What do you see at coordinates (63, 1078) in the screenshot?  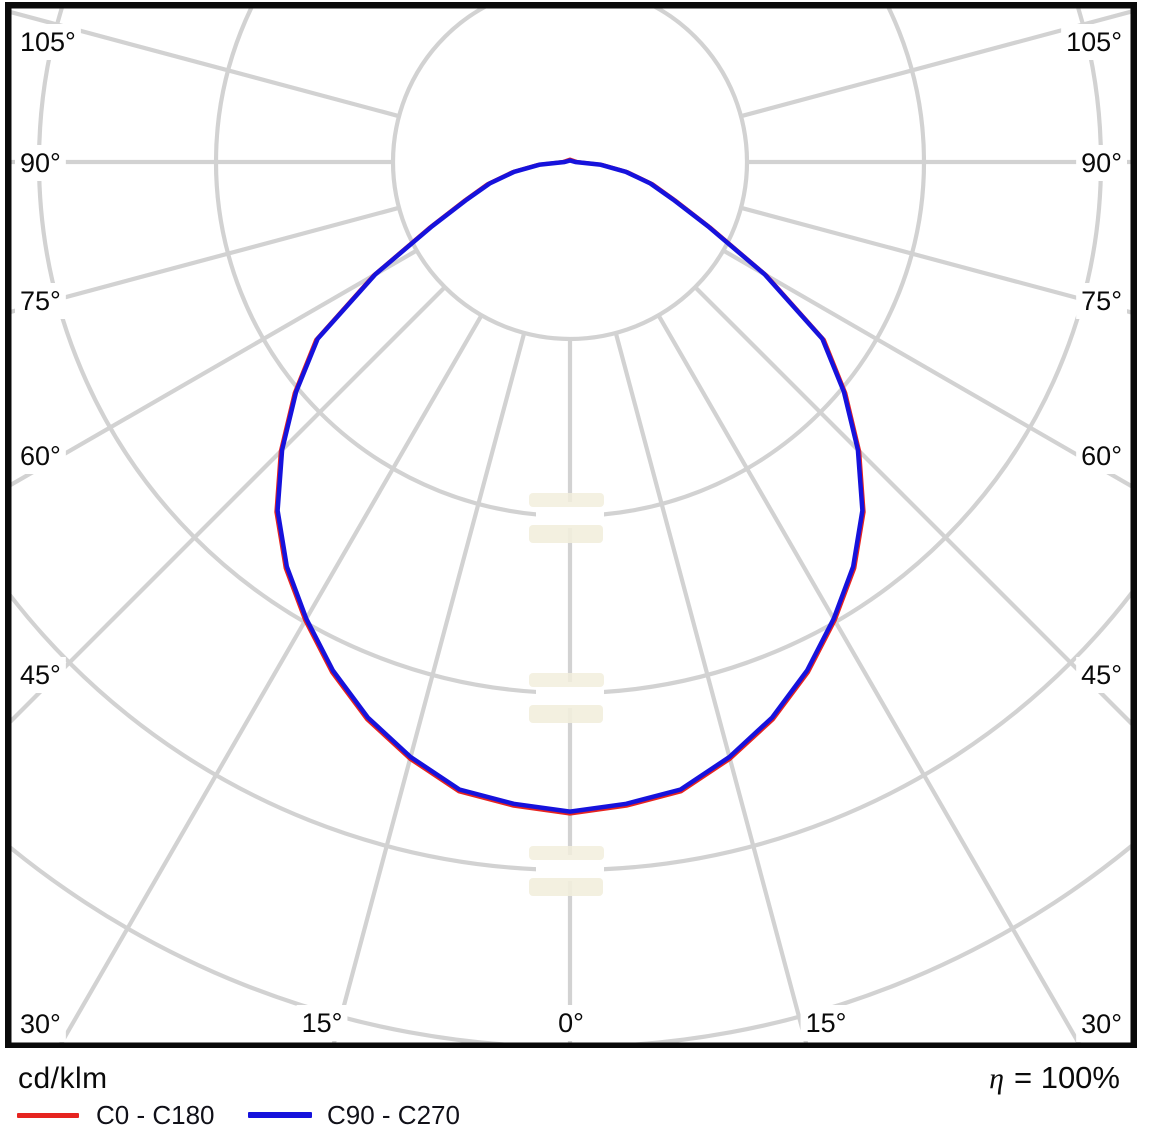 I see `unit-label: cd/klm` at bounding box center [63, 1078].